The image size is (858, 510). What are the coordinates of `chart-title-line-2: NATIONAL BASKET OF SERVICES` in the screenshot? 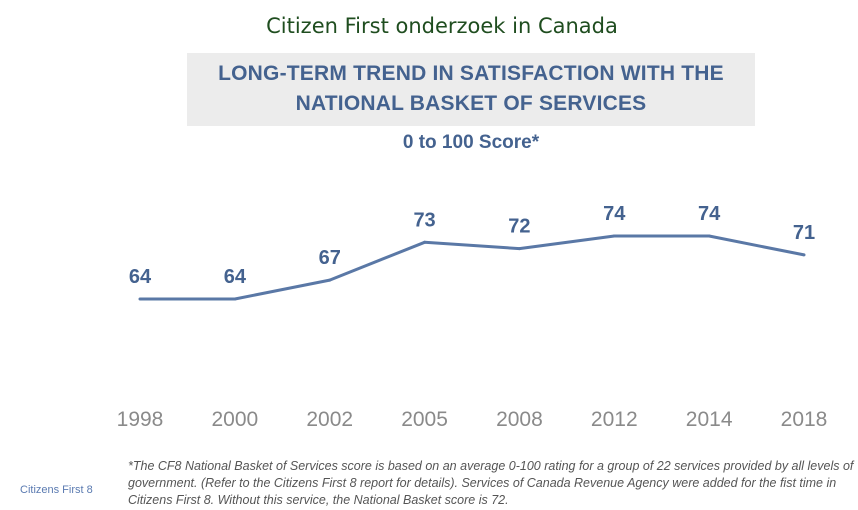 It's located at (471, 103).